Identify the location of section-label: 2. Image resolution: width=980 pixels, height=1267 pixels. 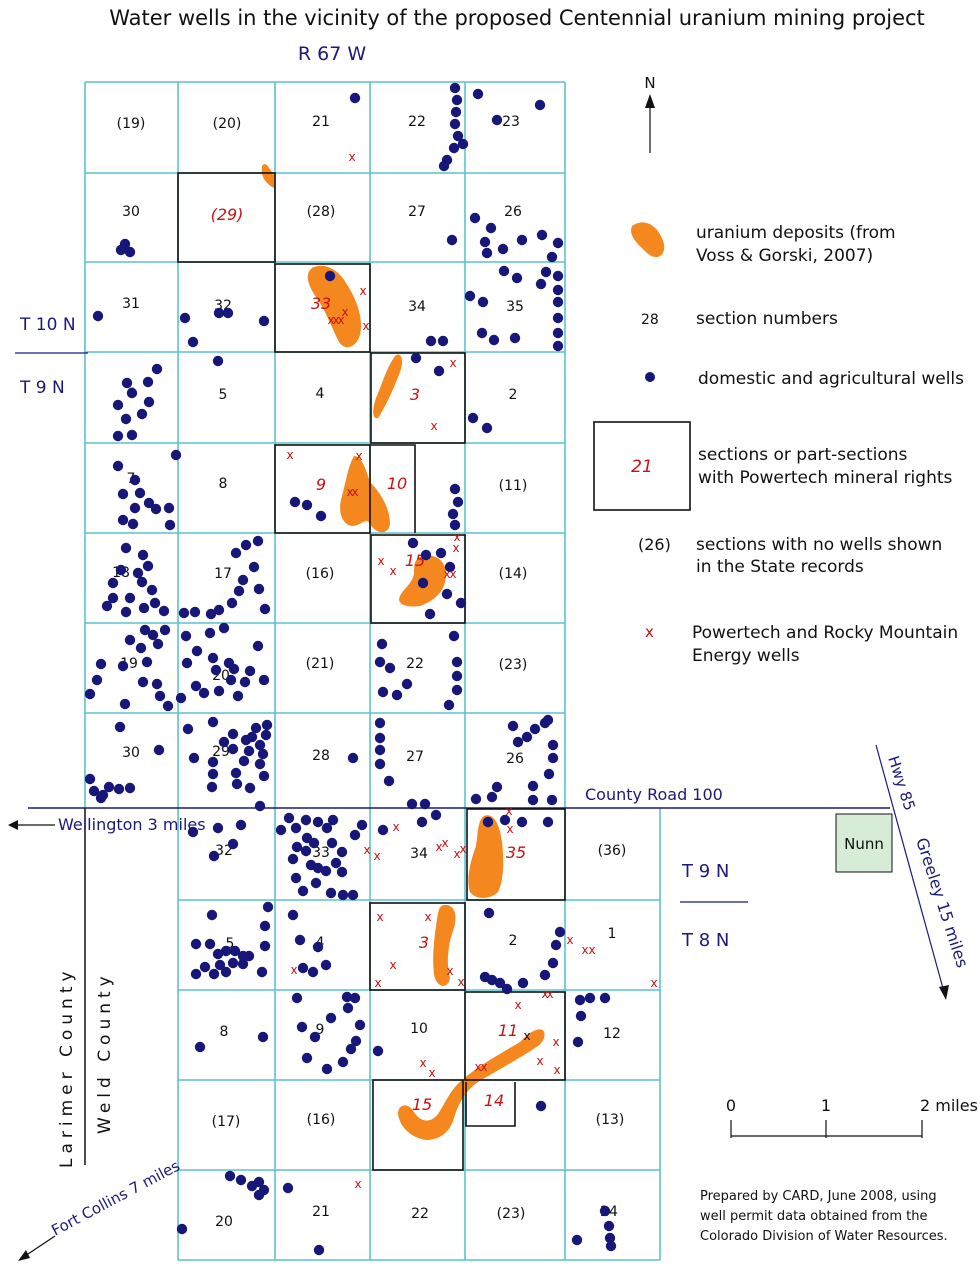
(513, 395).